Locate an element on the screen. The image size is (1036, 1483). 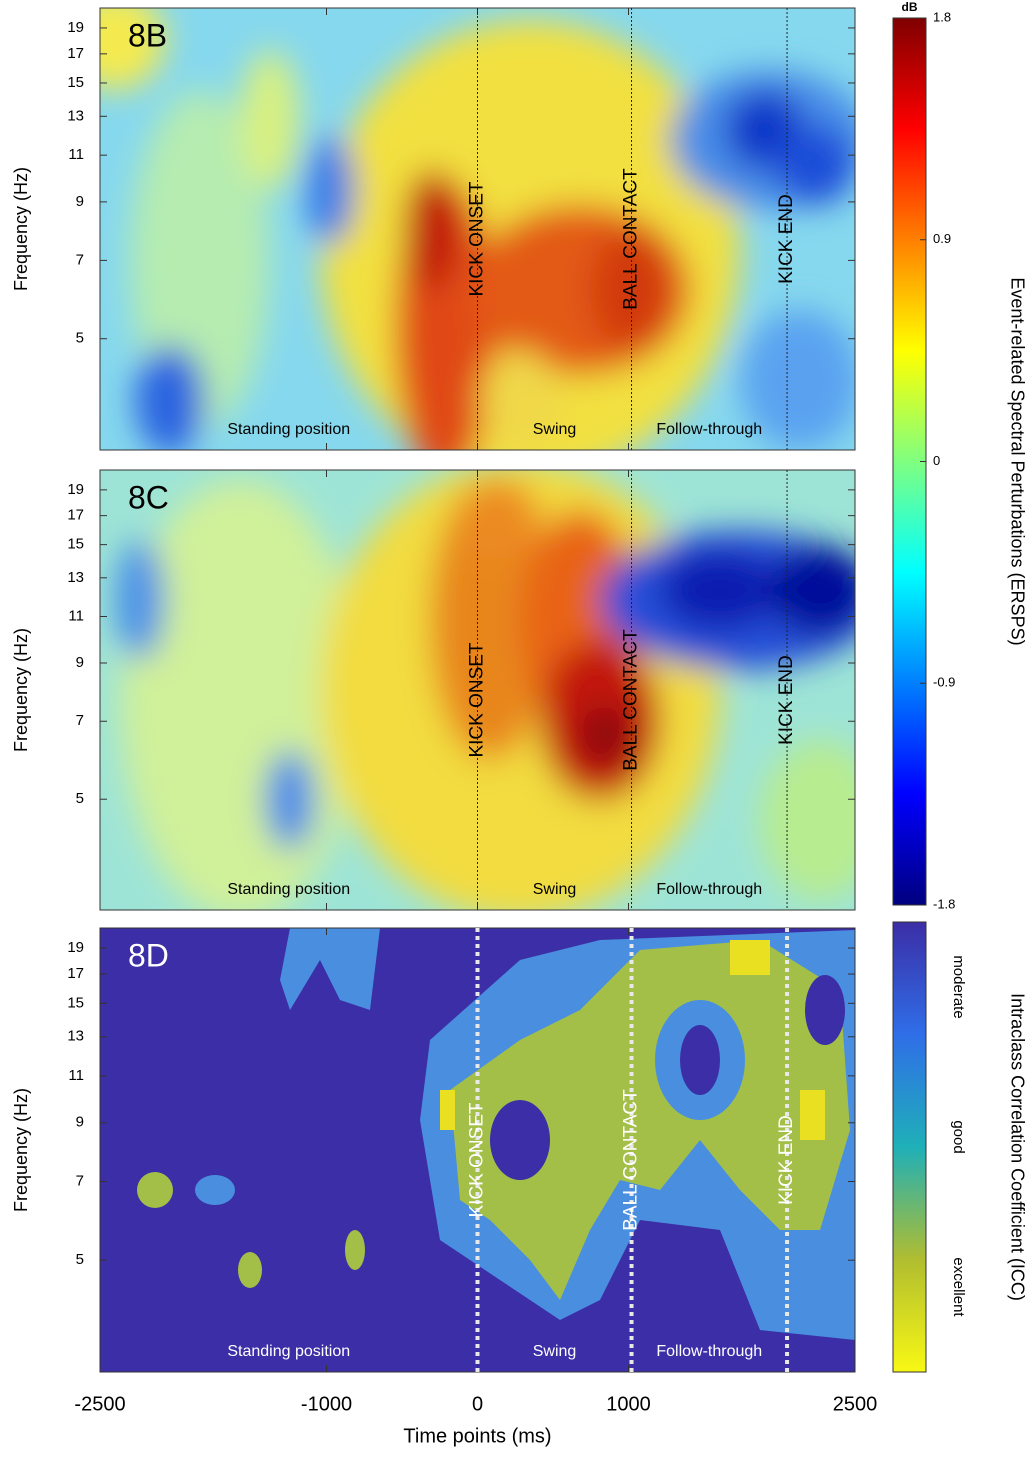
colorbar-icc is located at coordinates (909, 1147).